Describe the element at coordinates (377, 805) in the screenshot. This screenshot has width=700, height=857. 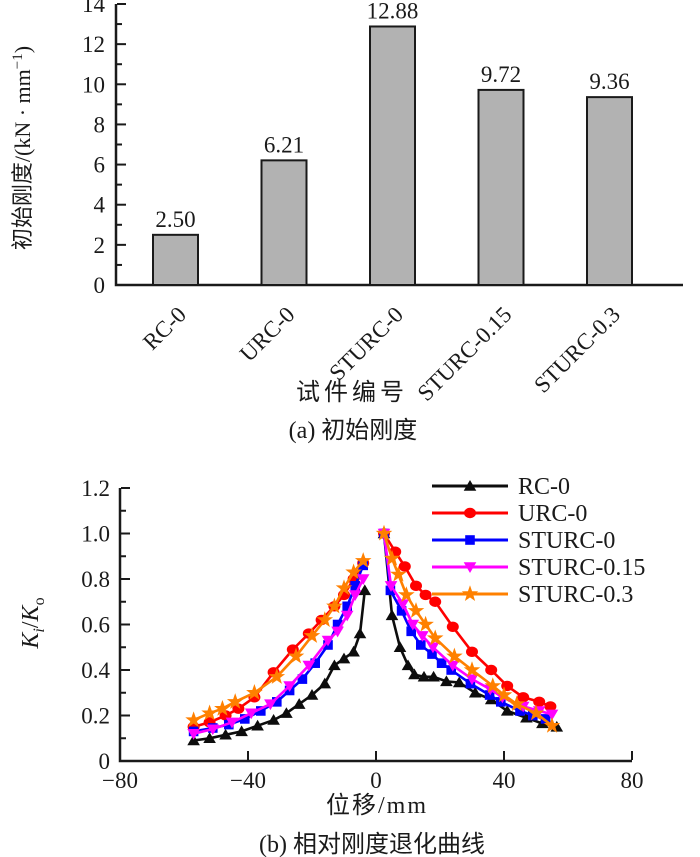
I see `panel-b-x-axis-title: 位移/mm` at that location.